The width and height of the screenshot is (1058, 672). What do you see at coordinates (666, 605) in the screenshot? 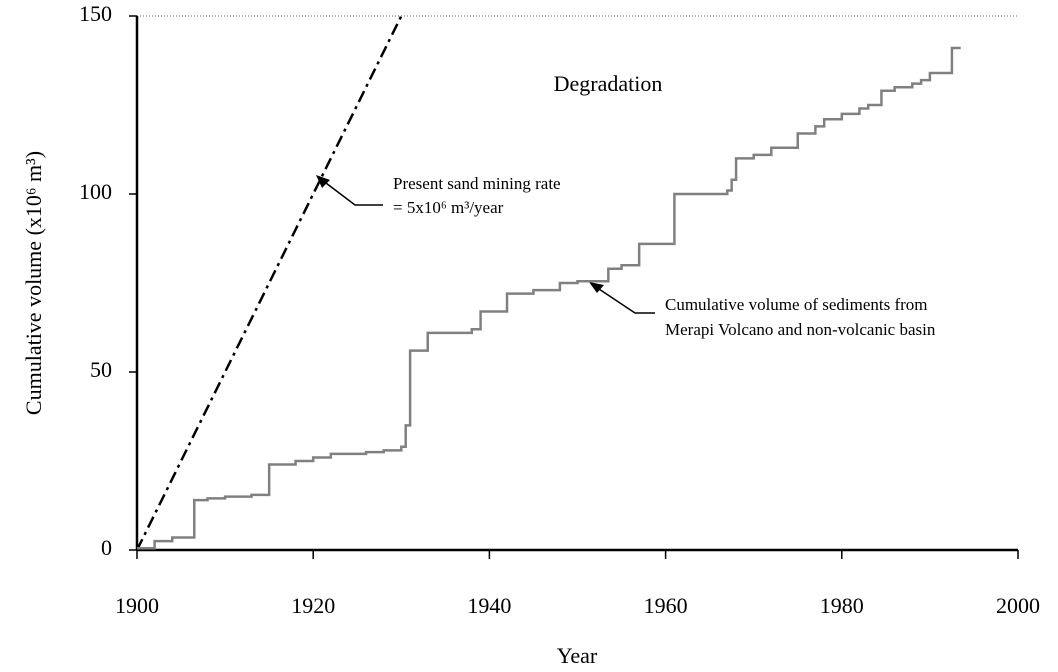
I see `x-tick-label: 1960` at bounding box center [666, 605].